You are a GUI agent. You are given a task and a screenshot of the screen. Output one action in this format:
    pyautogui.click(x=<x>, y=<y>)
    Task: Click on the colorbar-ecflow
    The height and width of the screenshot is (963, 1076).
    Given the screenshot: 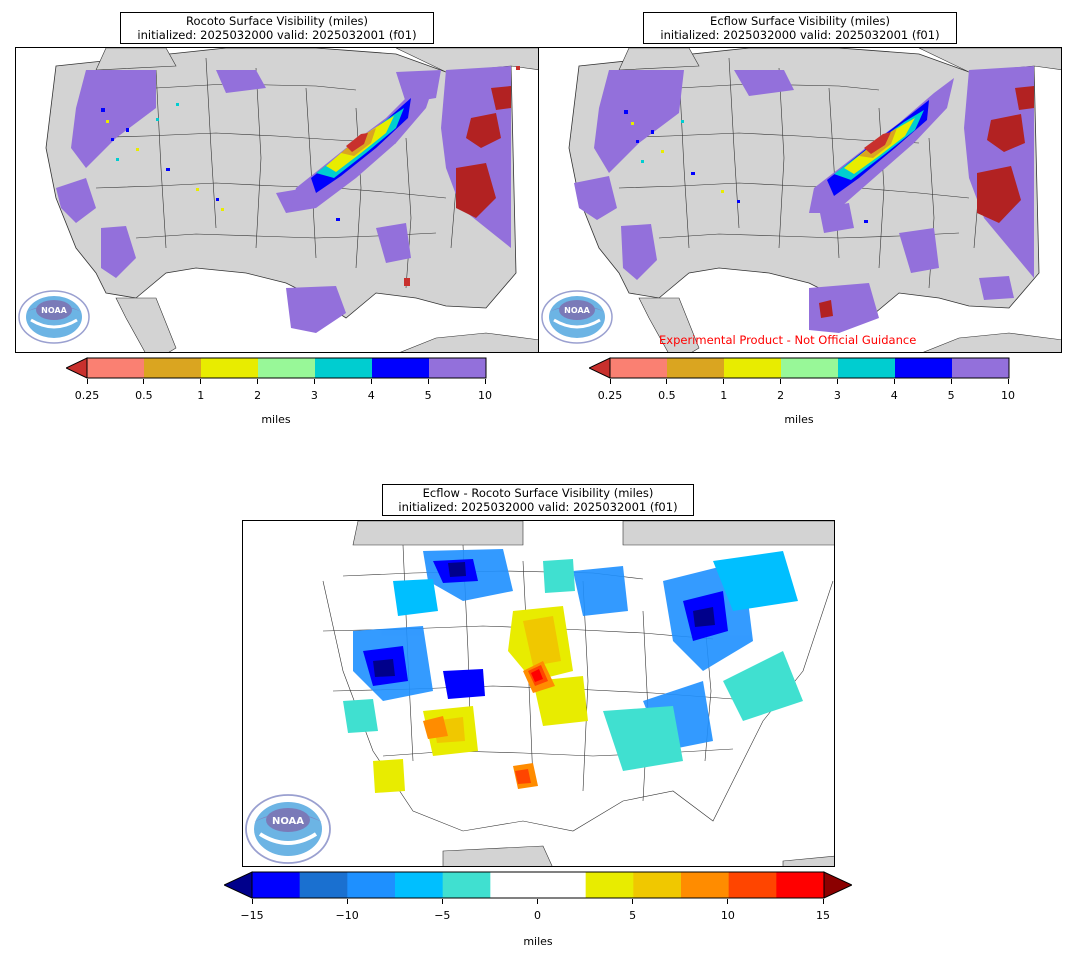 What is the action you would take?
    pyautogui.click(x=799, y=368)
    